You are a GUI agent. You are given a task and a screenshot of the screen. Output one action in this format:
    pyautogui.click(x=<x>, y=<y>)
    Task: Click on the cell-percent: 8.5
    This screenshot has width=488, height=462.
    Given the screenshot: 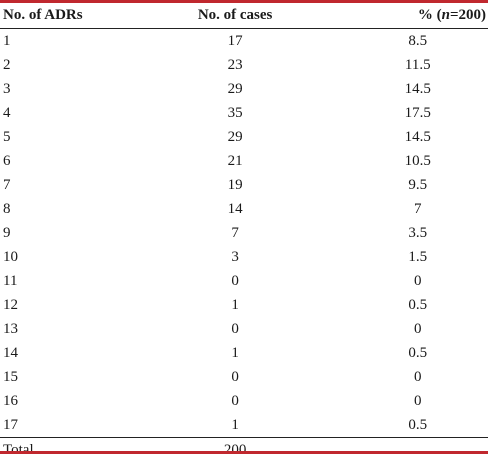 What is the action you would take?
    pyautogui.click(x=418, y=41)
    